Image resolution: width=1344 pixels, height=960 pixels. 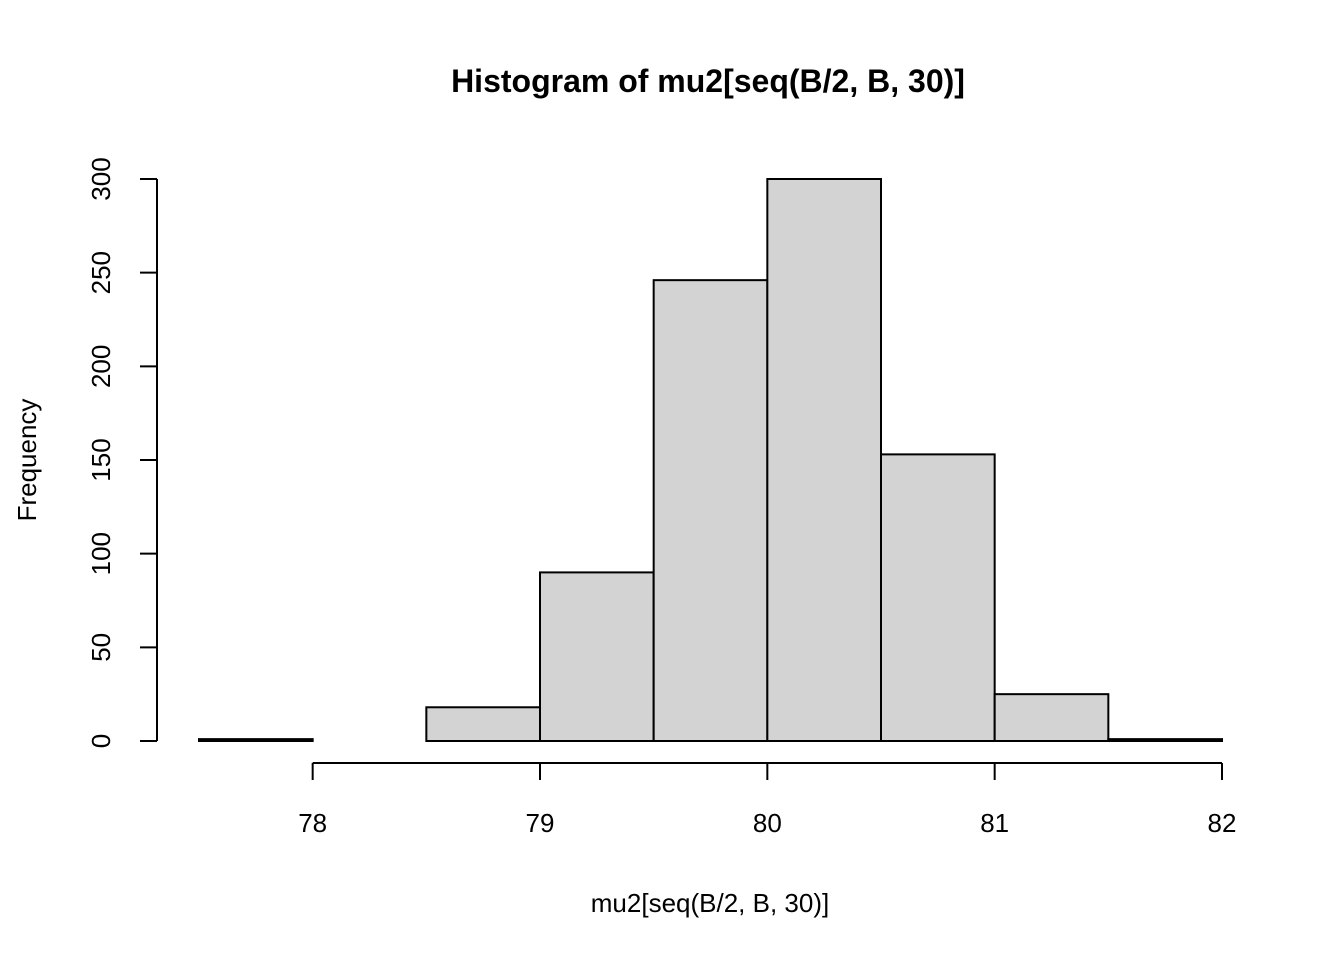 I want to click on x-tick-label: 79, so click(x=540, y=823).